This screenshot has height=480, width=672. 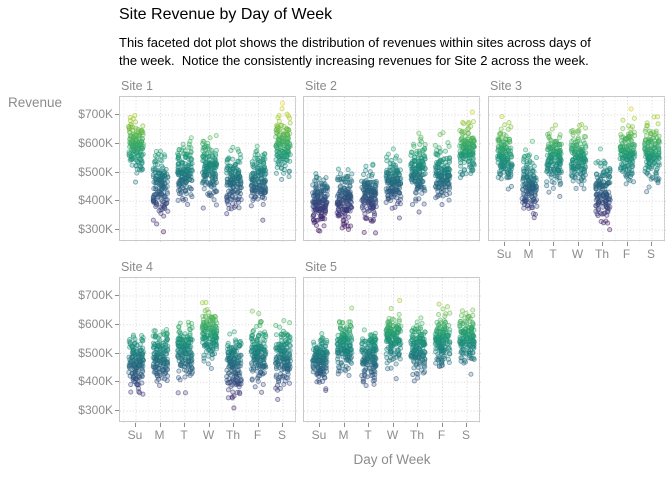 I want to click on facet-title: Site 4, so click(x=137, y=267).